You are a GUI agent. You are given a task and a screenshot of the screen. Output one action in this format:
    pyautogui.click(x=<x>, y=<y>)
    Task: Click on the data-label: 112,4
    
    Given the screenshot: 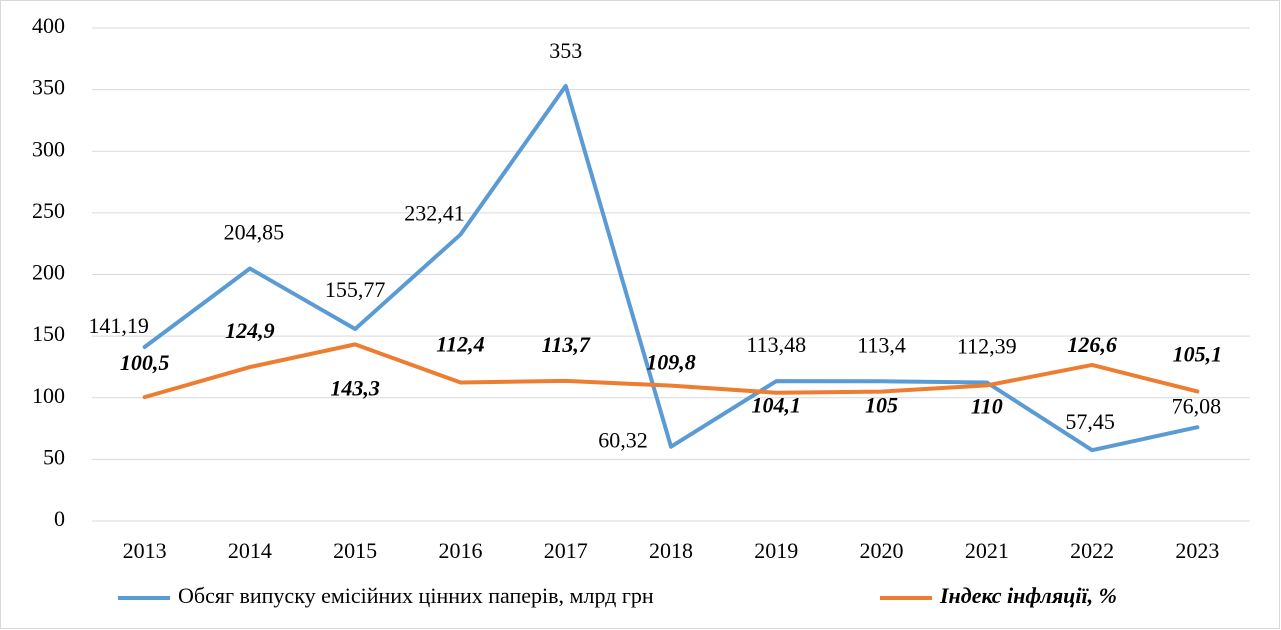 What is the action you would take?
    pyautogui.click(x=460, y=344)
    